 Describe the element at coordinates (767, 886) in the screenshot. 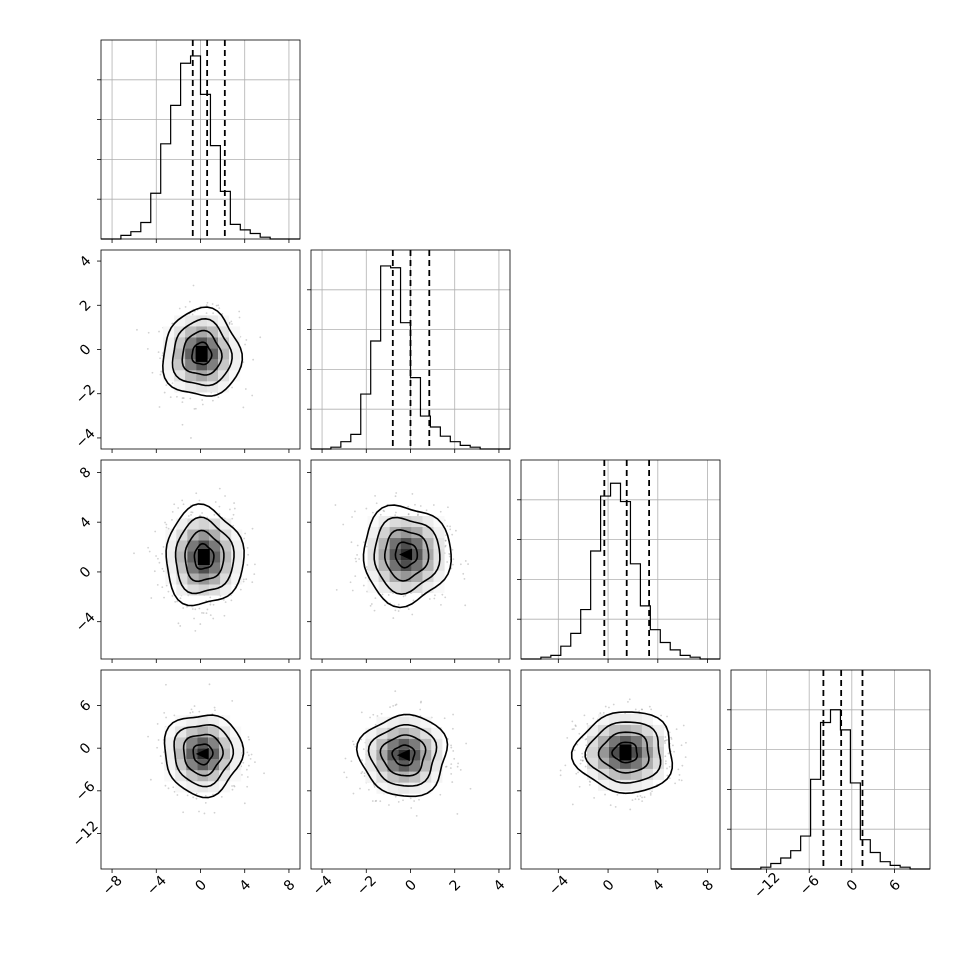

I see `x-tick-label: −12` at that location.